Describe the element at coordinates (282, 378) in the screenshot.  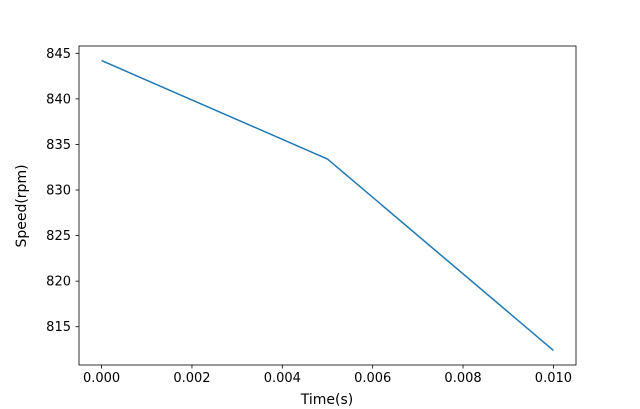
I see `x-tick-label: 0.004` at that location.